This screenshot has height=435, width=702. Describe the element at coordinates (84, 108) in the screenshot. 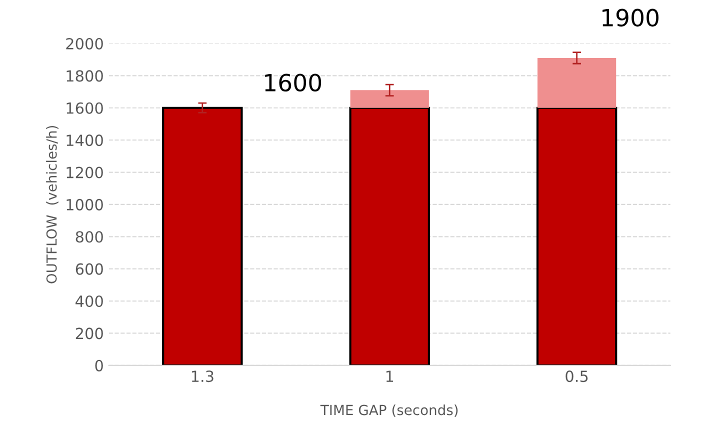

I see `y-tick-label: 1600` at that location.